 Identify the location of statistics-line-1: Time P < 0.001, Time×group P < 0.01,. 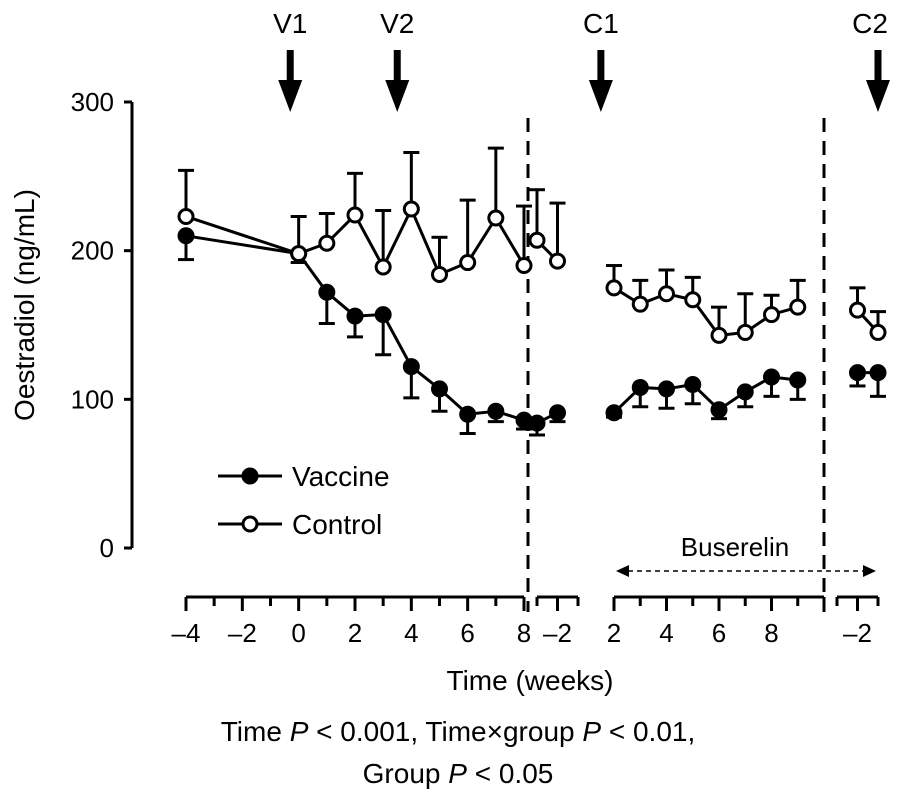
(458, 732).